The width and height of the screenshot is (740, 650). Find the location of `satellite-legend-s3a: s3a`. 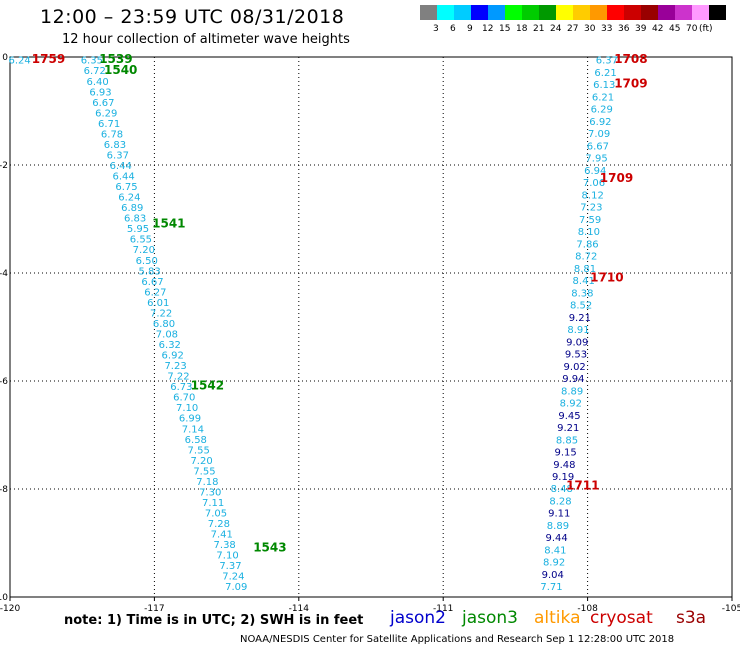

satellite-legend-s3a: s3a is located at coordinates (691, 618).